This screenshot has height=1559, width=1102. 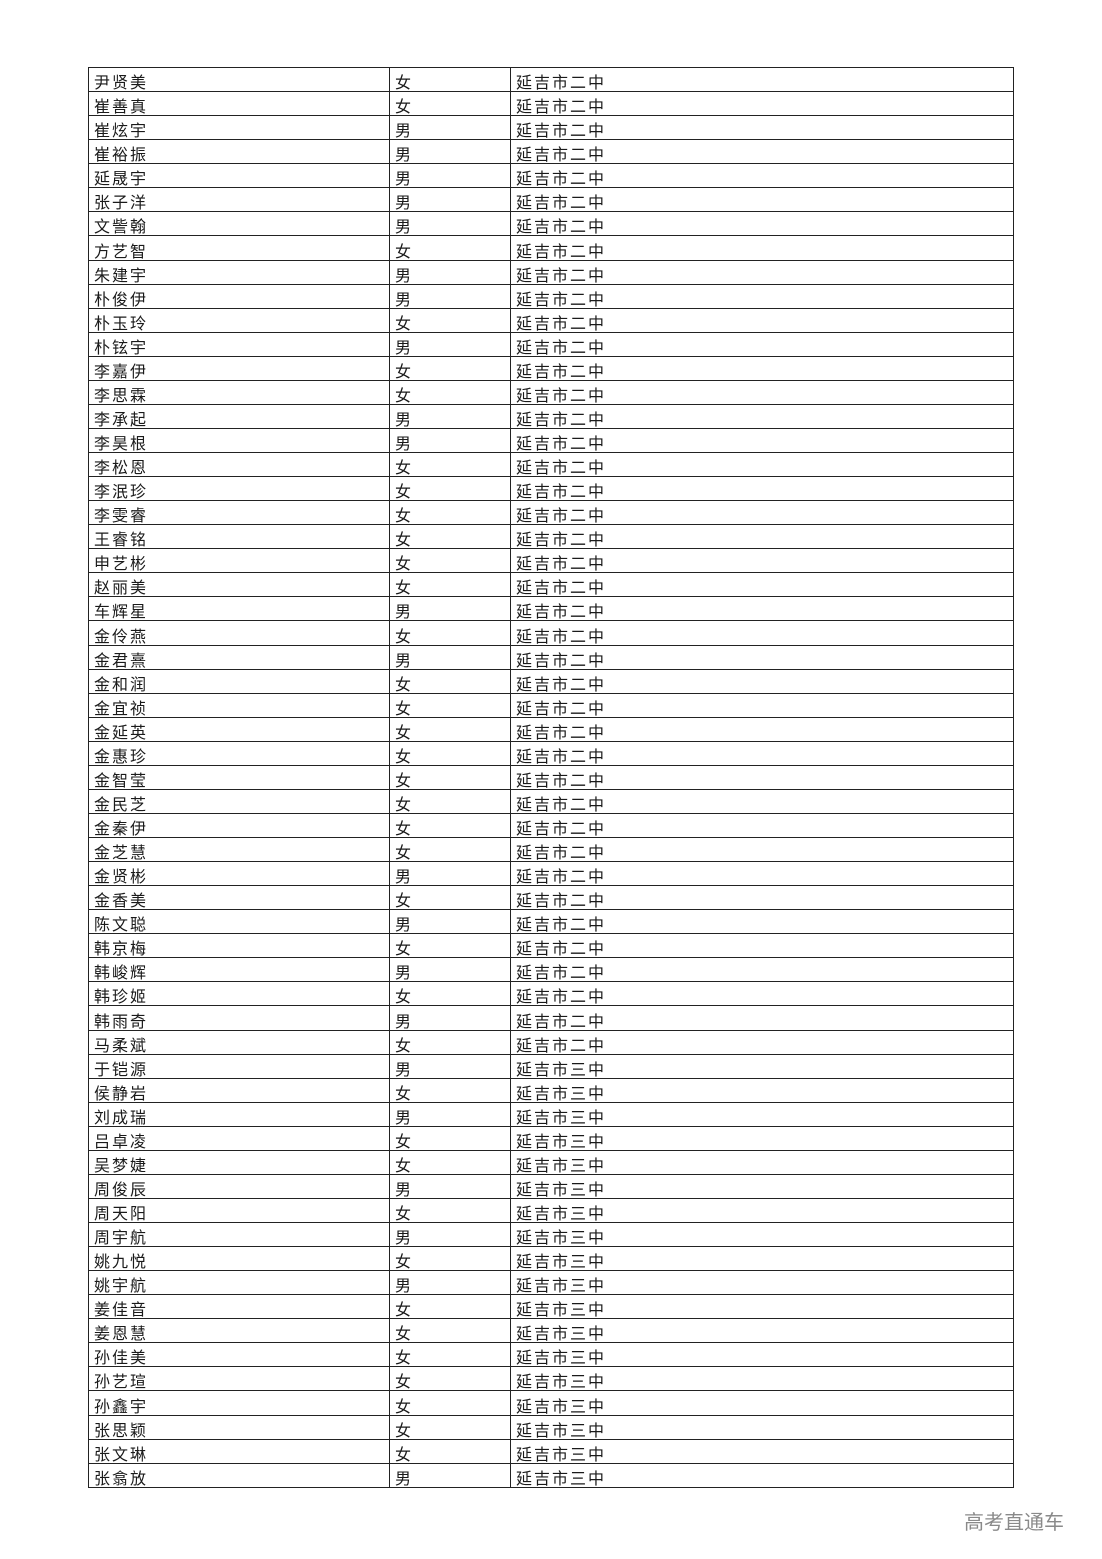 What do you see at coordinates (551, 1066) in the screenshot?
I see `table-row: 于铠源男延吉市三中` at bounding box center [551, 1066].